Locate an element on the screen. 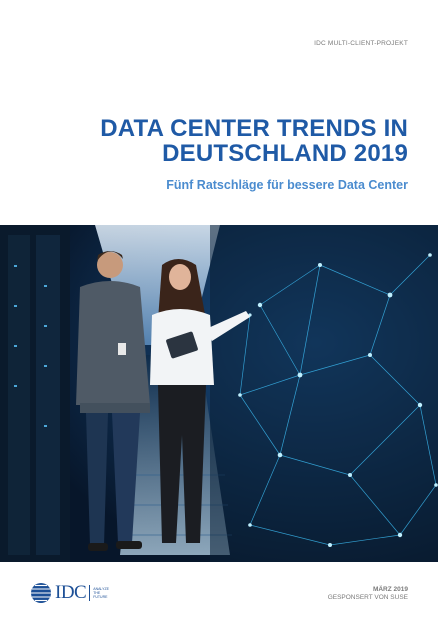 The image size is (438, 622). logo-tagline: ANALYZE THE FUTURE is located at coordinates (104, 593).